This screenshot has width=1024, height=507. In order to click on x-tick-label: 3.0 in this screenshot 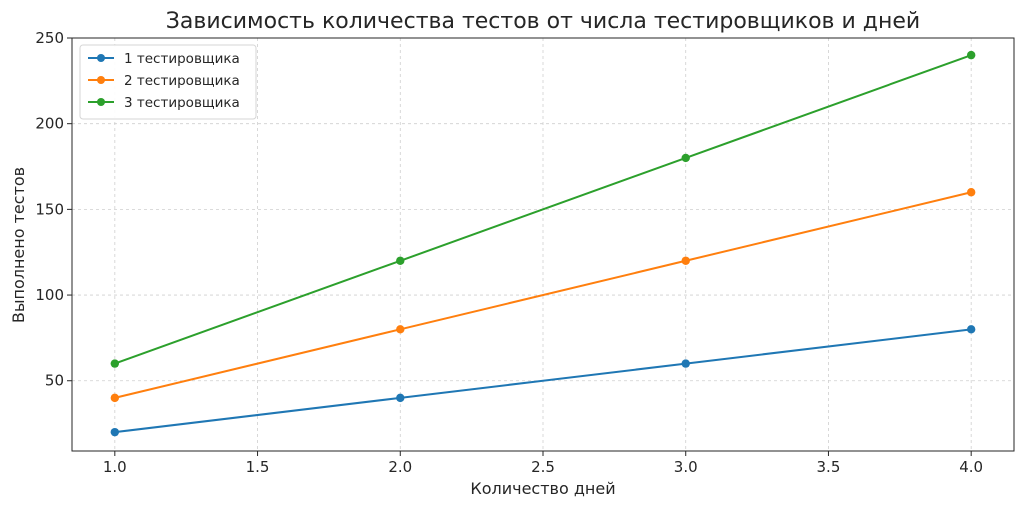, I will do `click(686, 467)`.